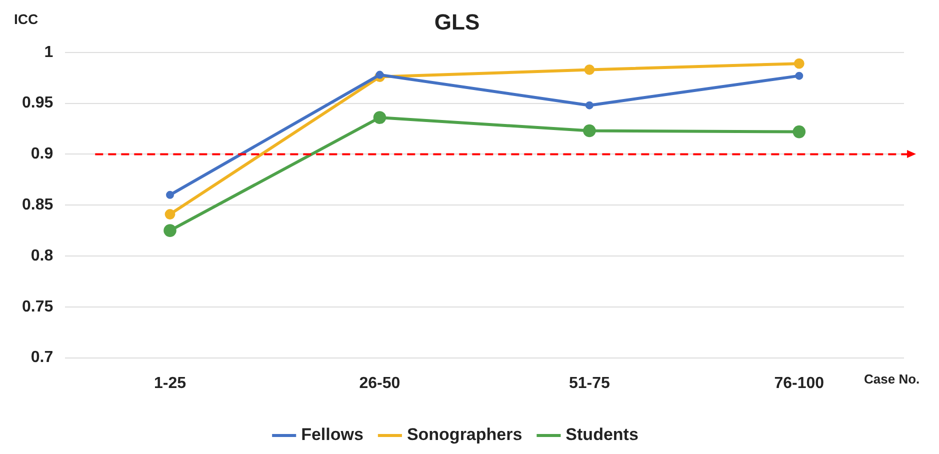 Image resolution: width=939 pixels, height=454 pixels. What do you see at coordinates (49, 52) in the screenshot?
I see `y-tick-label: 1` at bounding box center [49, 52].